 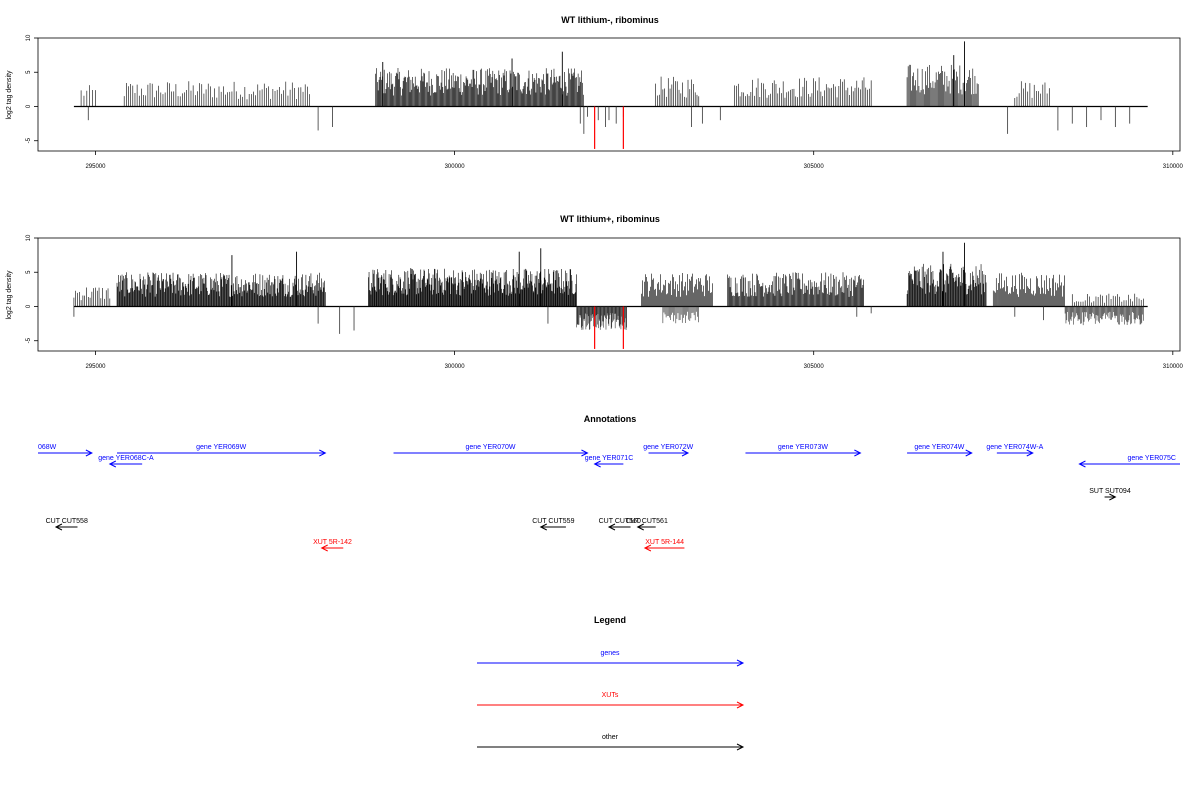 What do you see at coordinates (126, 458) in the screenshot?
I see `feature-label: gene YER068C-A` at bounding box center [126, 458].